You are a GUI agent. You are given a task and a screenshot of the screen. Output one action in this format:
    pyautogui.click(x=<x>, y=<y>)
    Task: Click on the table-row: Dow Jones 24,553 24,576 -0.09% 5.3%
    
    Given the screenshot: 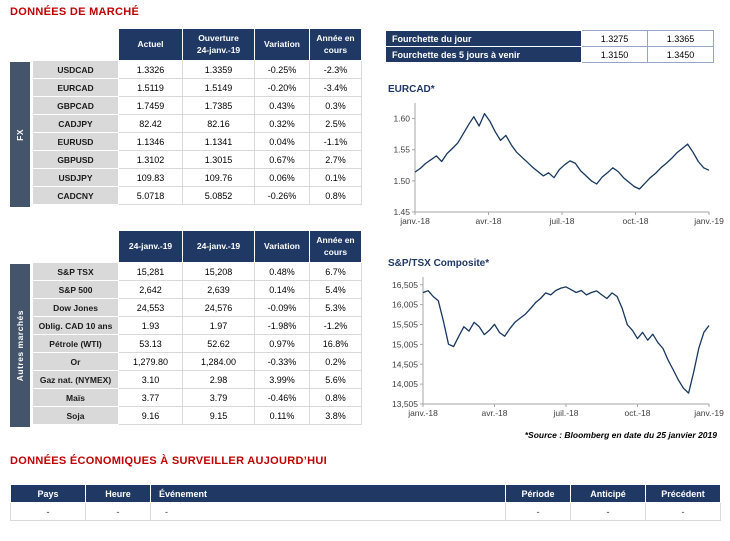 What is the action you would take?
    pyautogui.click(x=197, y=307)
    